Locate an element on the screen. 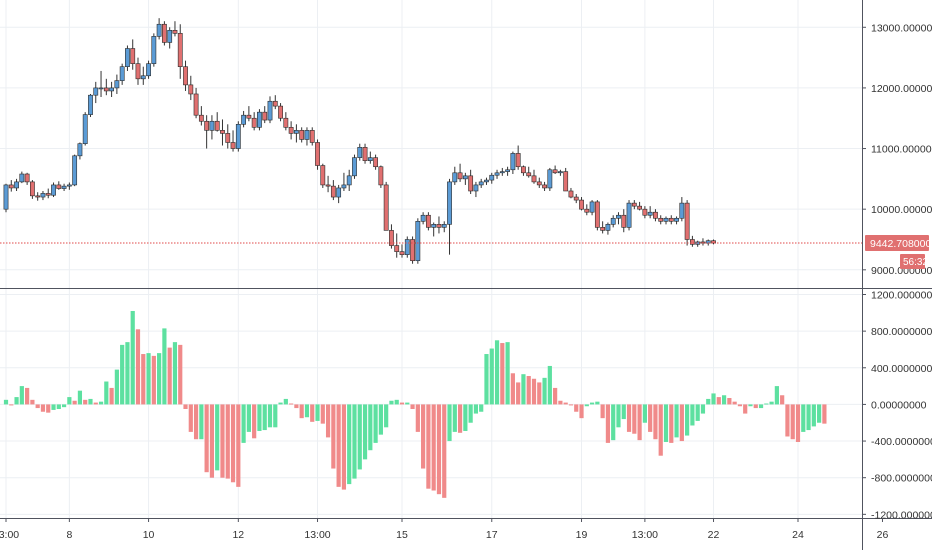  x-tick-label: 15 is located at coordinates (402, 535).